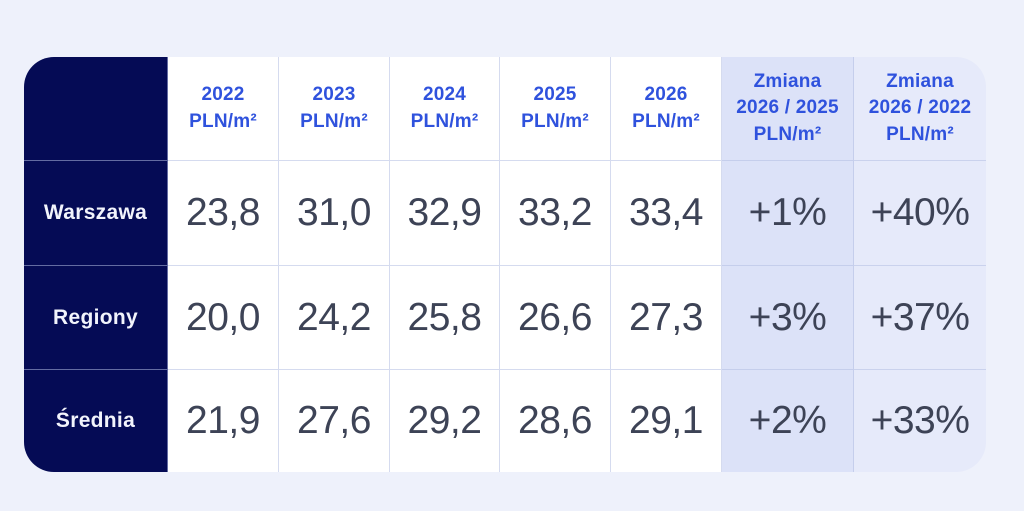  I want to click on column-header-change-2026-2022: Zmiana 2026 / 2022 PLN/m², so click(920, 109).